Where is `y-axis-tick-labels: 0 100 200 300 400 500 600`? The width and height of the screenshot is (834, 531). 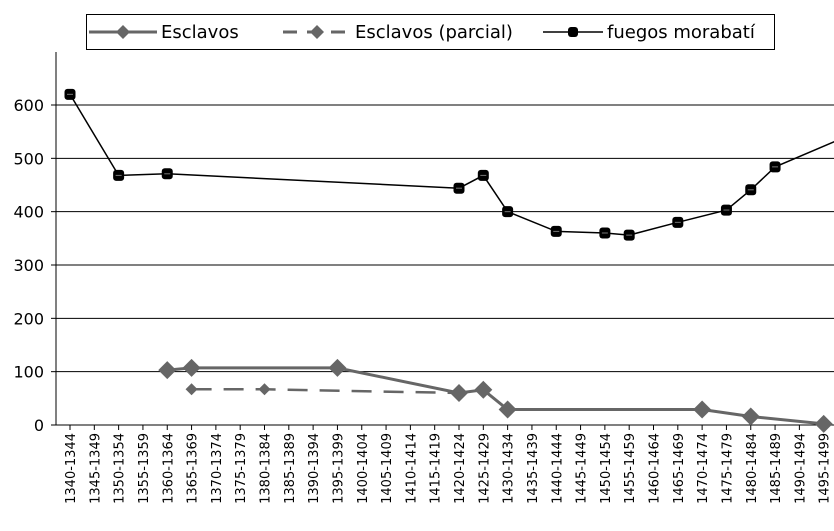
y-axis-tick-labels: 0 100 200 300 400 500 600 is located at coordinates (28, 265).